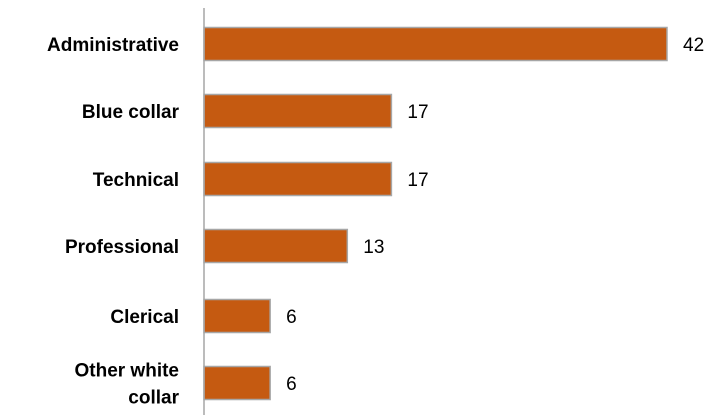  I want to click on bar-other-white-collar, so click(237, 383).